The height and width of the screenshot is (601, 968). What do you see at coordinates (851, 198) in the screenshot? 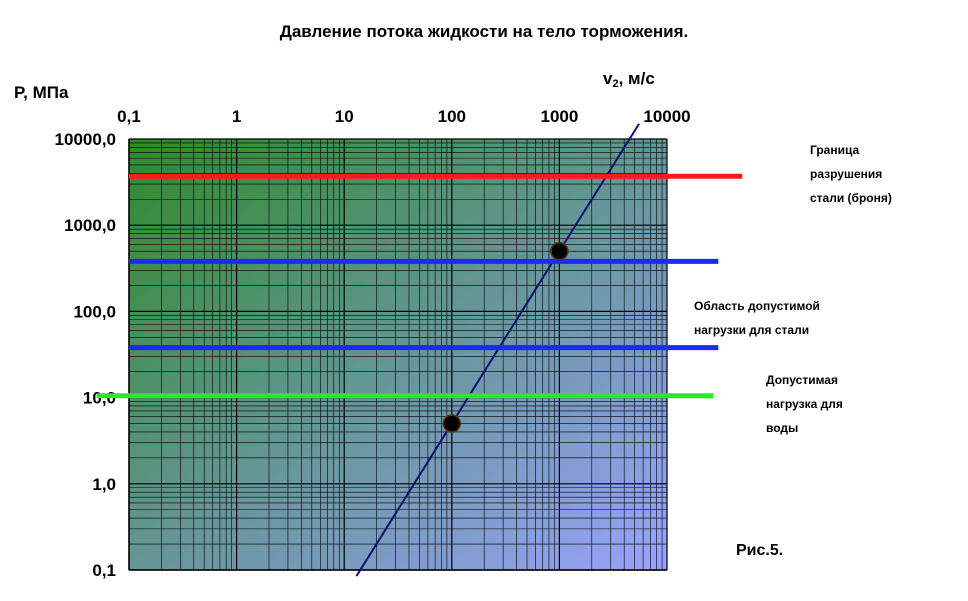
I see `annotation-line: стали (броня)` at bounding box center [851, 198].